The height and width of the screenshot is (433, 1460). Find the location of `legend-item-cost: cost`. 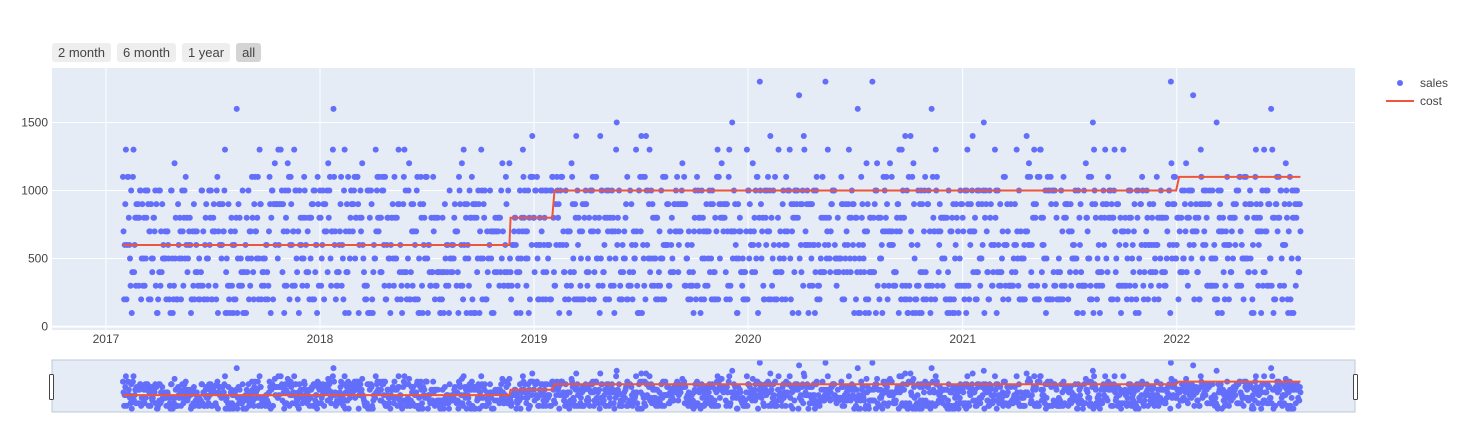

legend-item-cost: cost is located at coordinates (1414, 101).